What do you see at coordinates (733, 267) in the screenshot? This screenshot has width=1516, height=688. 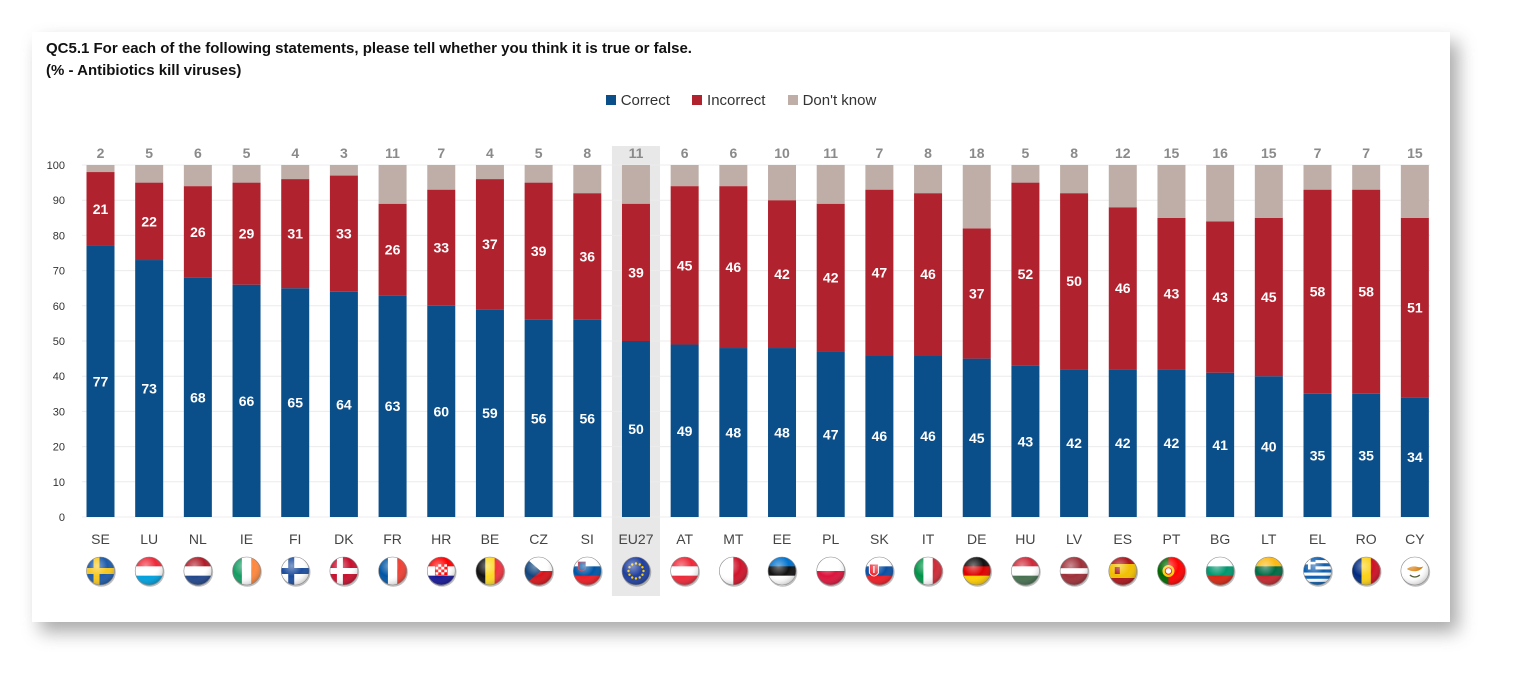 I see `bar-incorrect-mt` at bounding box center [733, 267].